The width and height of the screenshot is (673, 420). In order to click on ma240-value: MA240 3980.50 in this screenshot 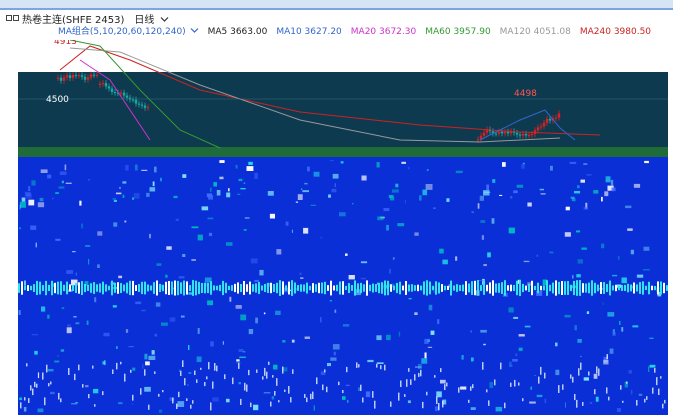, I will do `click(615, 32)`.